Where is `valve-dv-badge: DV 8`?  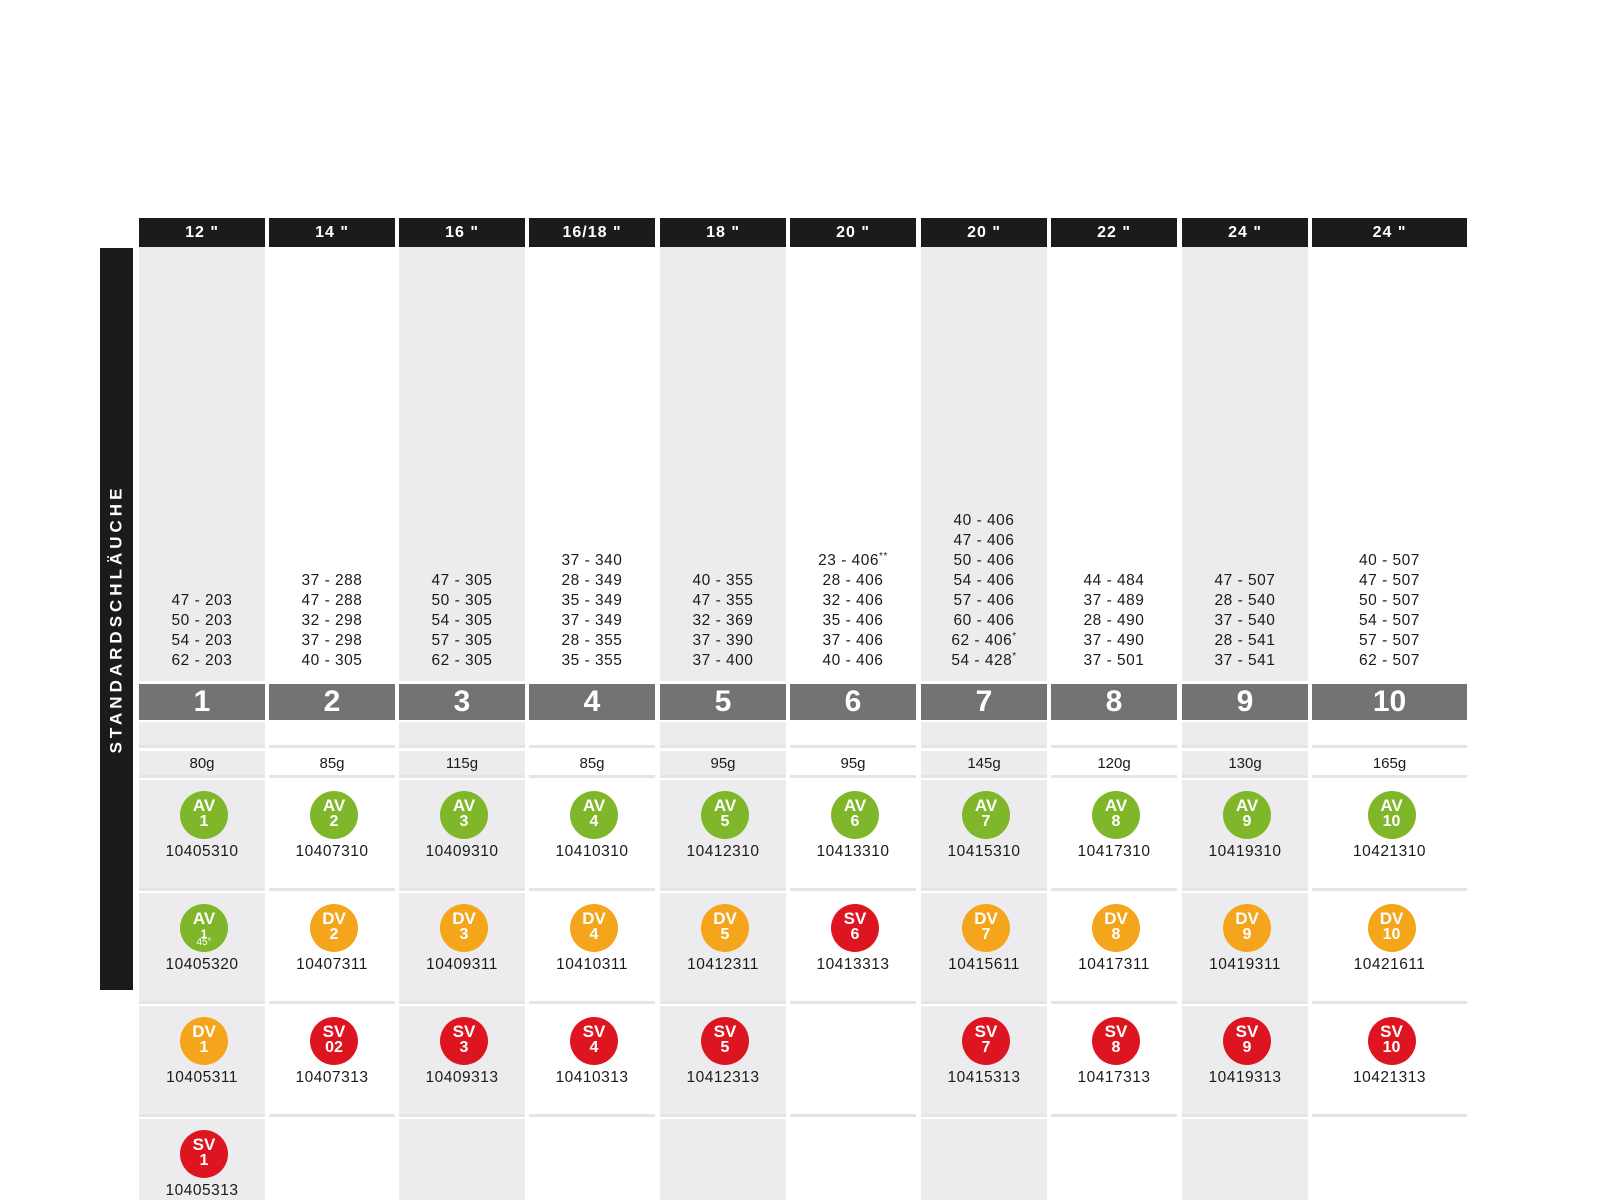
valve-dv-badge: DV 8 is located at coordinates (1116, 928).